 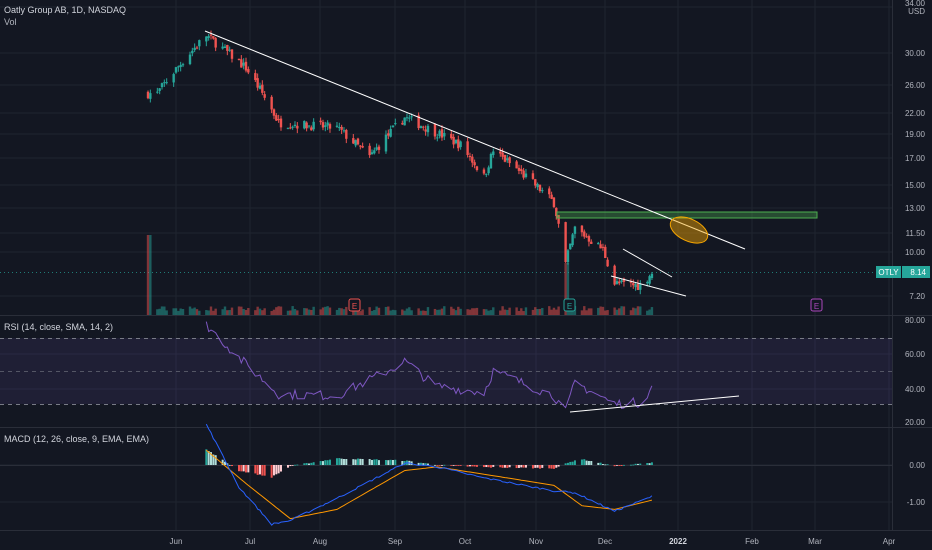 I want to click on price-tick-label: 22.00, so click(x=915, y=113).